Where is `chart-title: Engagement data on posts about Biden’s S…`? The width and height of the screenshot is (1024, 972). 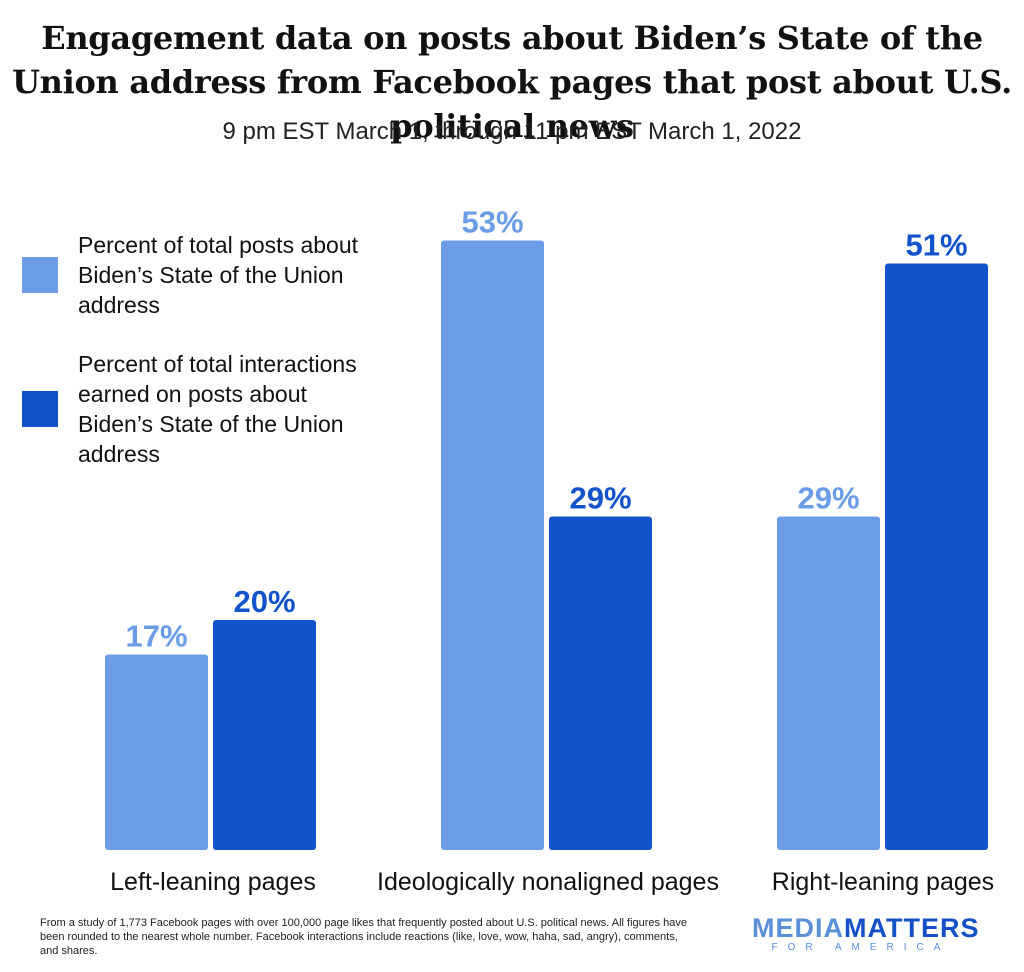 chart-title: Engagement data on posts about Biden’s S… is located at coordinates (512, 82).